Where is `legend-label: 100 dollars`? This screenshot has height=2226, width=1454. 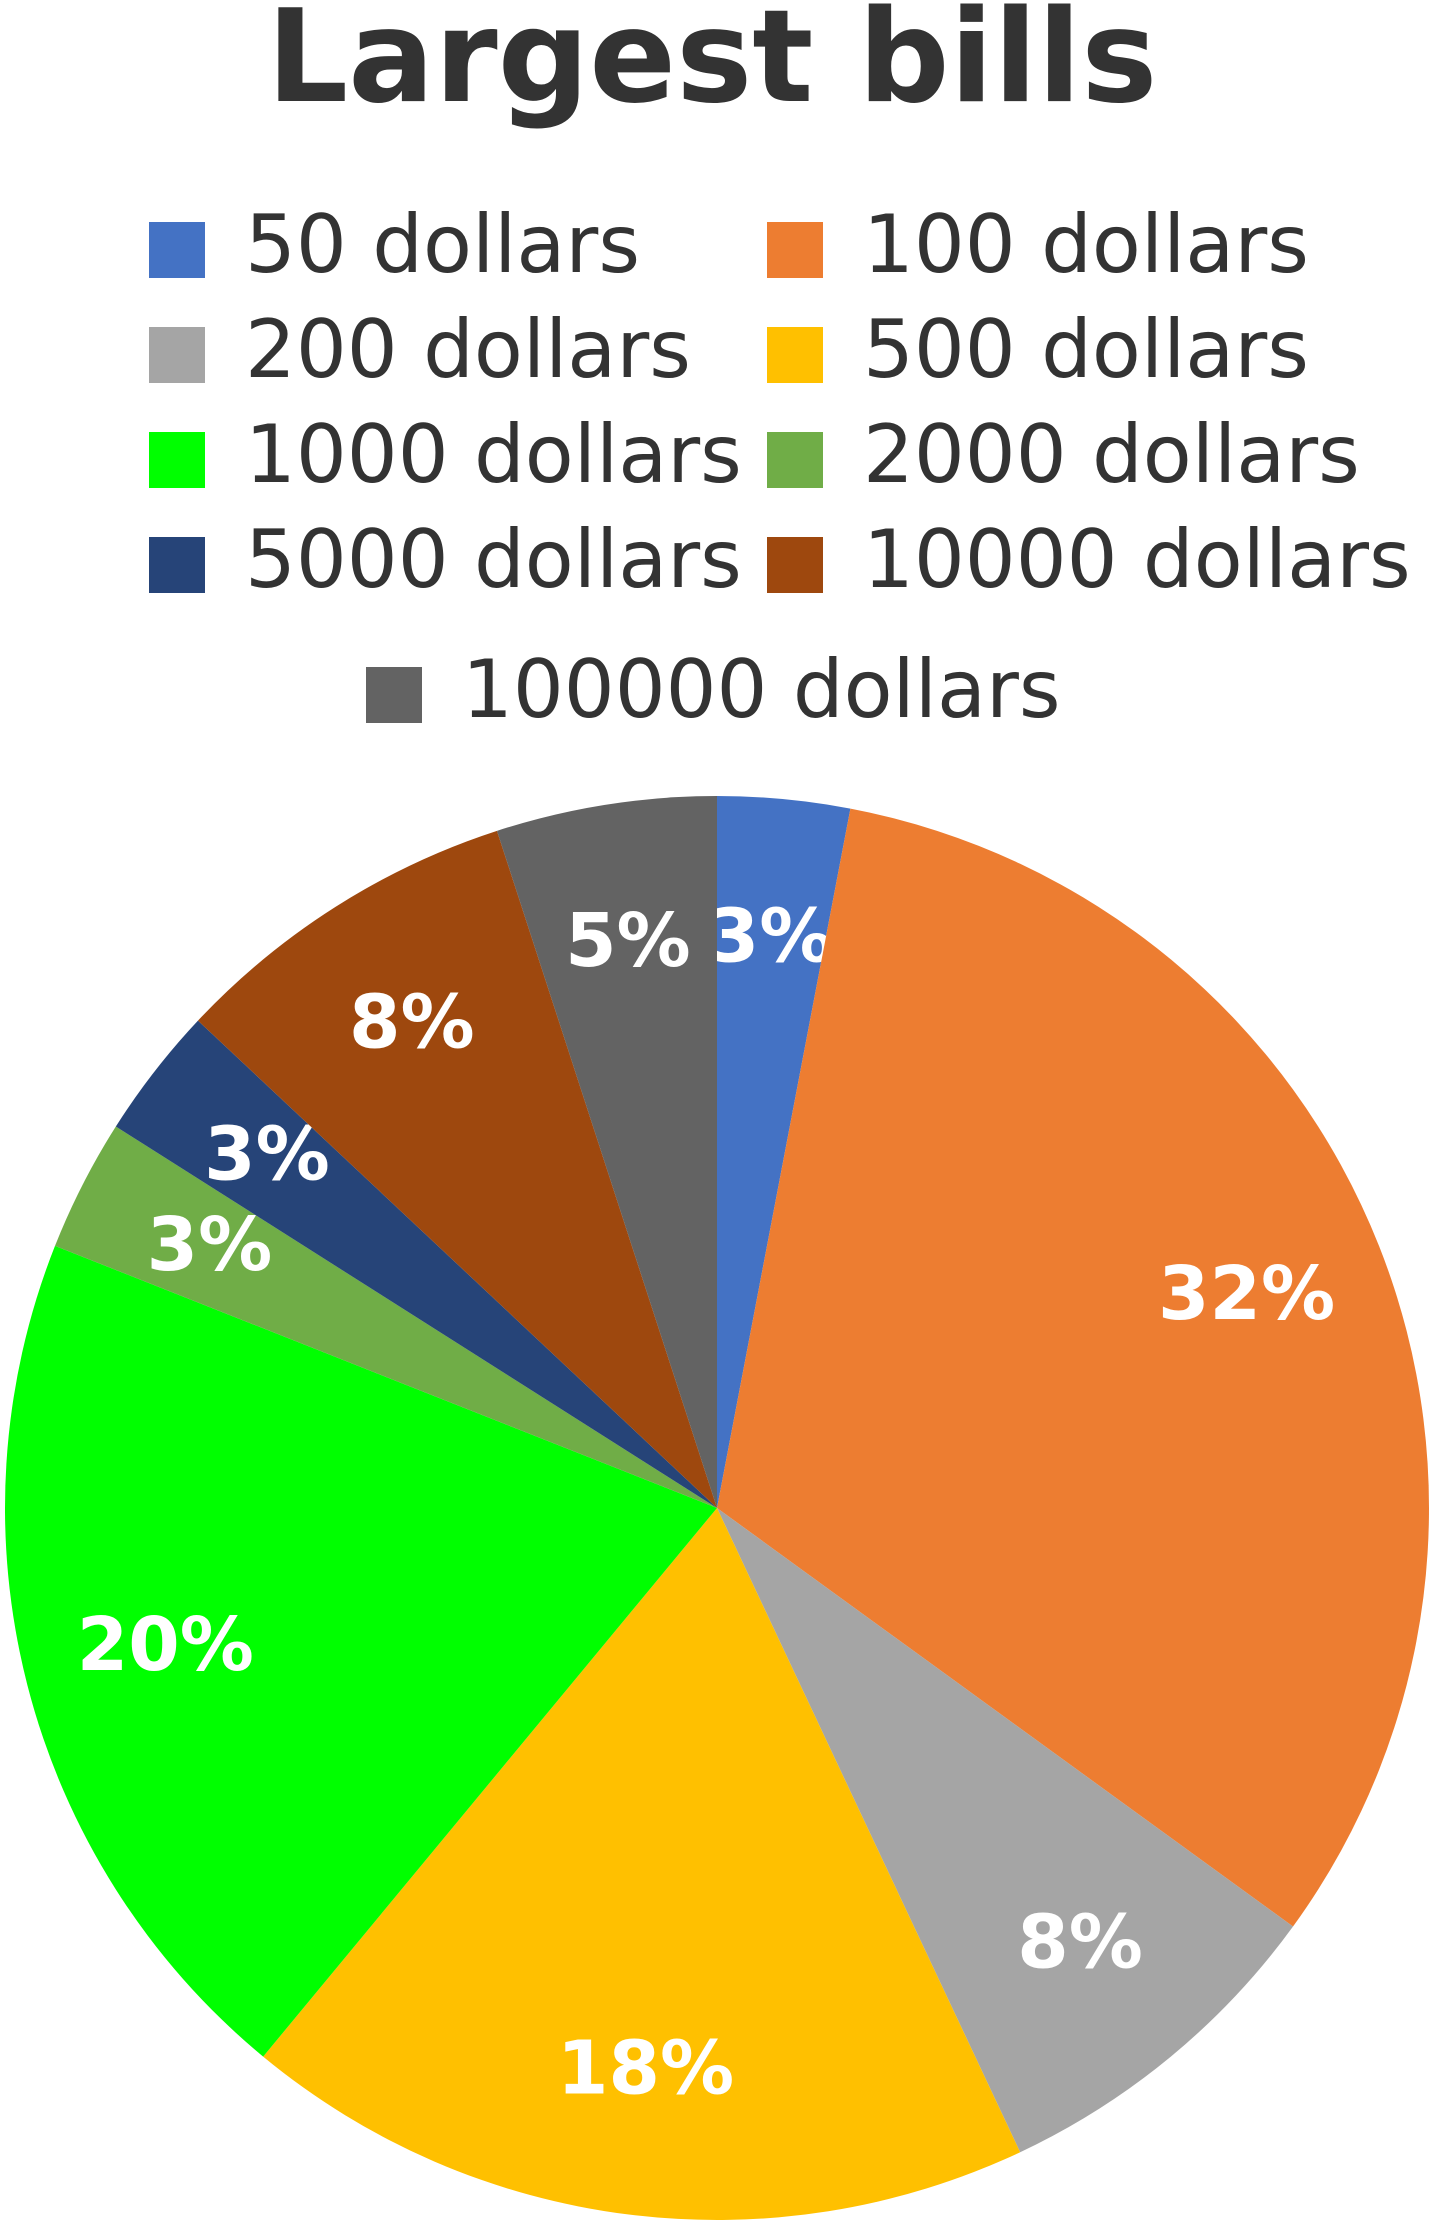
legend-label: 100 dollars is located at coordinates (1086, 244).